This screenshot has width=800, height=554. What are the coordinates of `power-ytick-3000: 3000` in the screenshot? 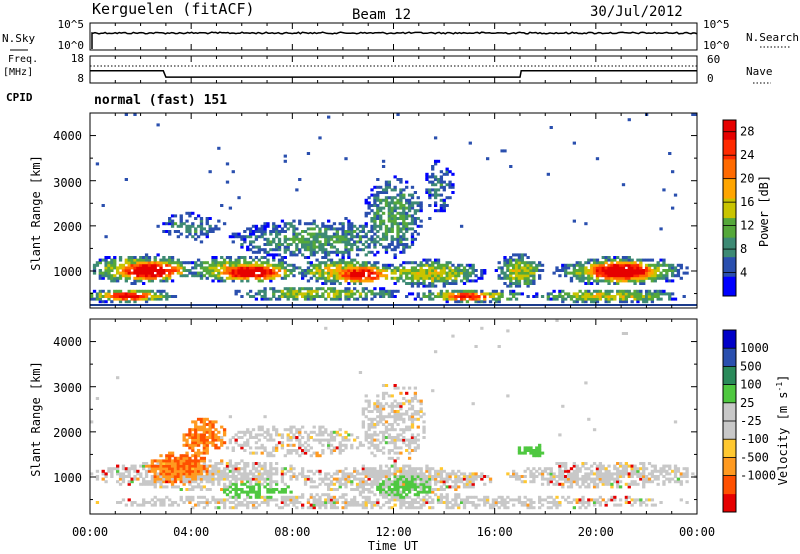 It's located at (67, 183).